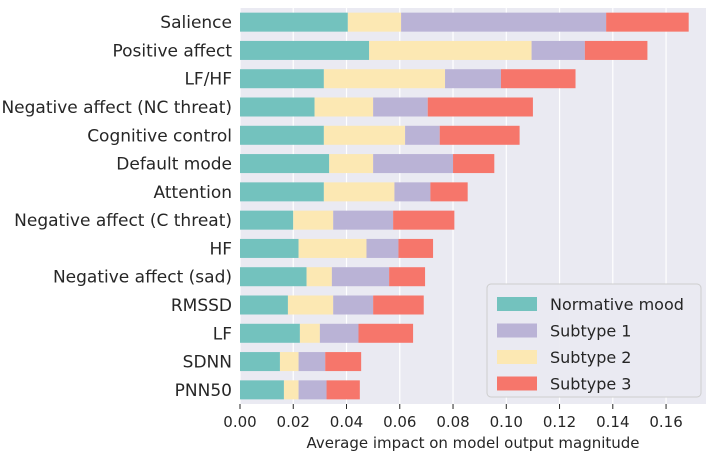 The height and width of the screenshot is (463, 714). Describe the element at coordinates (590, 331) in the screenshot. I see `legend-label: Subtype 1` at that location.